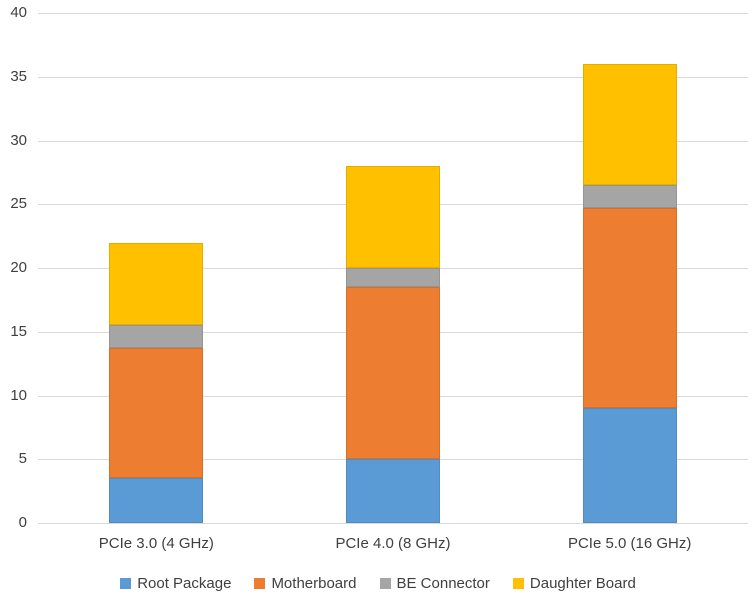 Image resolution: width=756 pixels, height=600 pixels. I want to click on legend-item-root-package: Root Package, so click(175, 583).